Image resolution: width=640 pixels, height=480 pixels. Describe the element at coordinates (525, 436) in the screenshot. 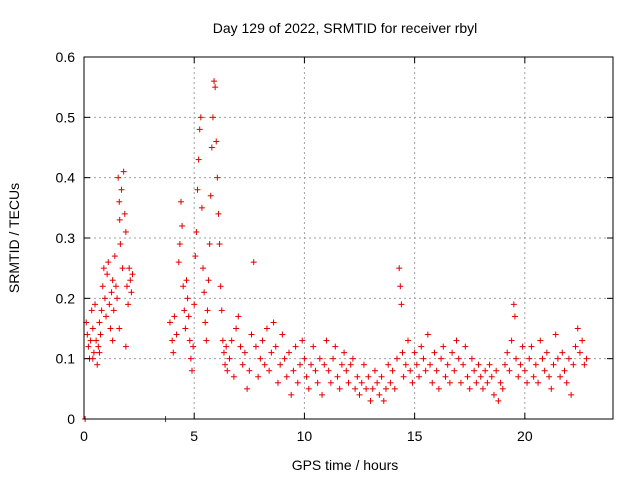

I see `x-tick-label: 20` at that location.